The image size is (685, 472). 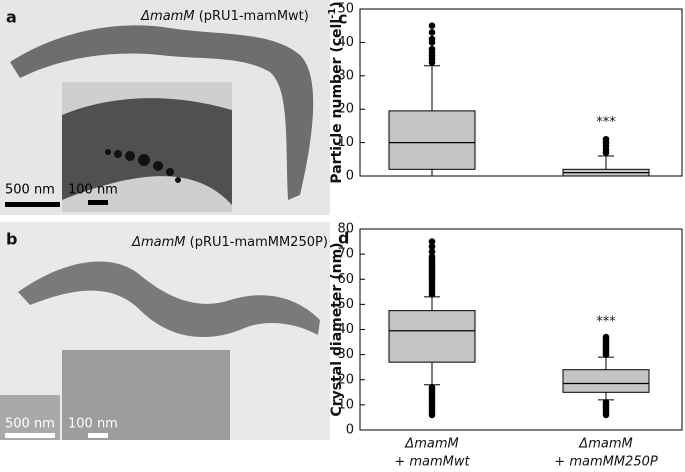 What do you see at coordinates (337, 4) in the screenshot?
I see `y-axis-label-part: )` at bounding box center [337, 4].